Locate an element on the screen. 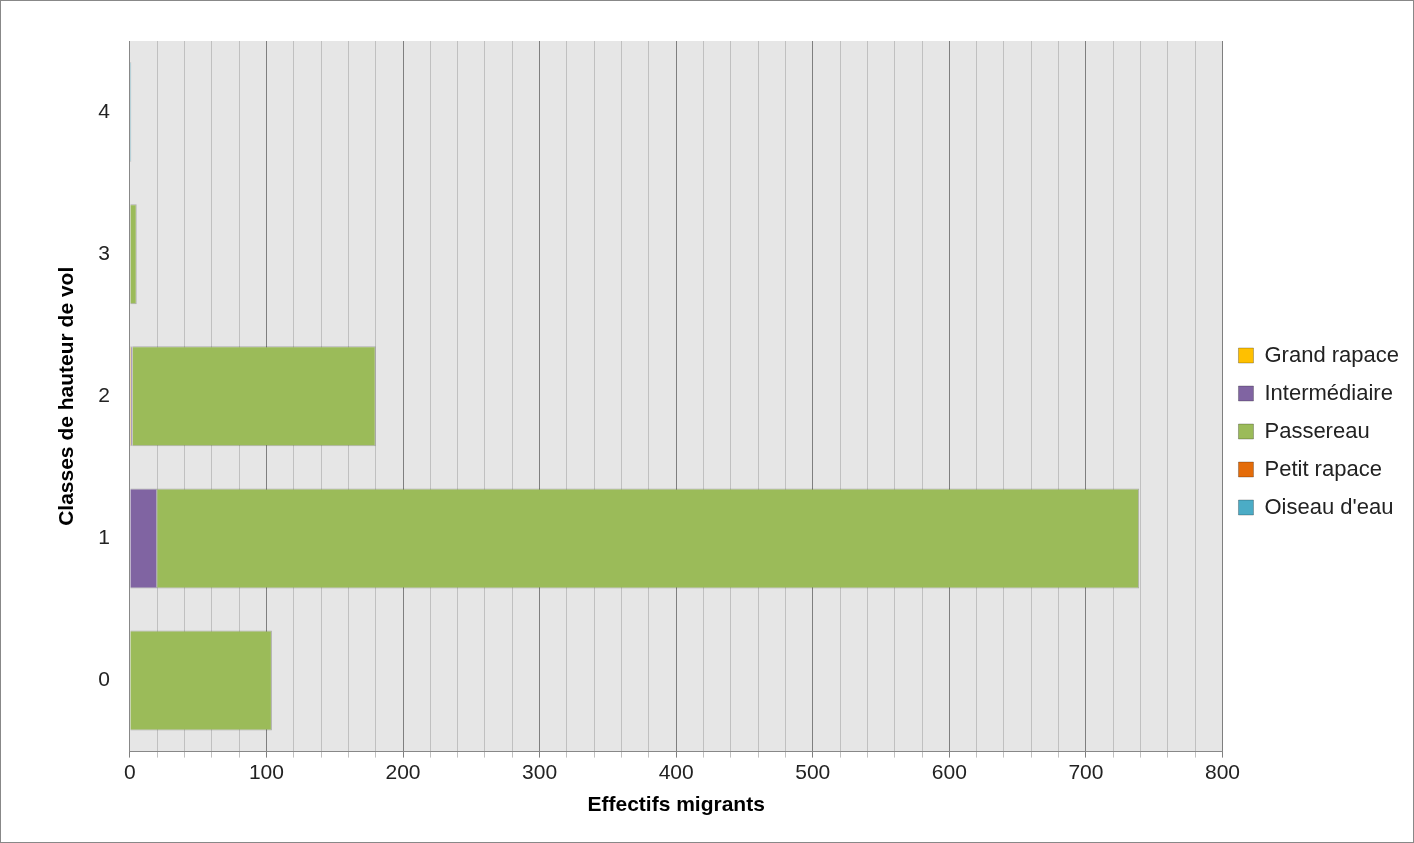 Image resolution: width=1414 pixels, height=843 pixels. legend-label: Passereau is located at coordinates (1317, 430).